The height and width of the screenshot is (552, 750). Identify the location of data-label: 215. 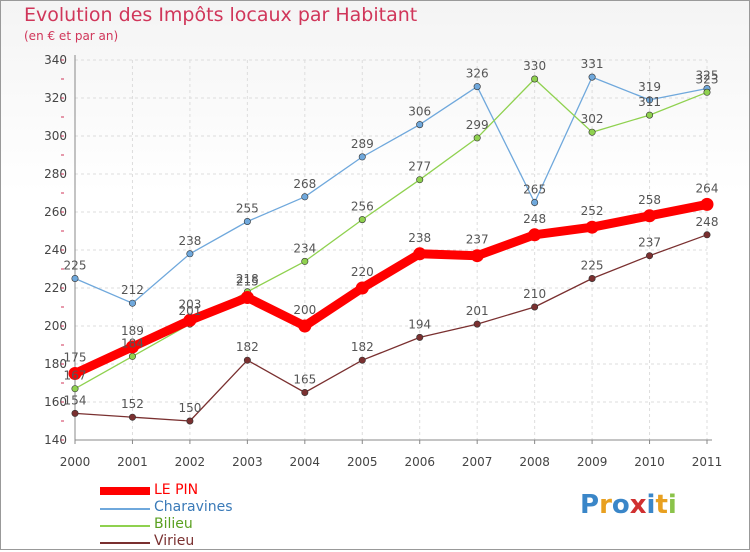
(247, 282).